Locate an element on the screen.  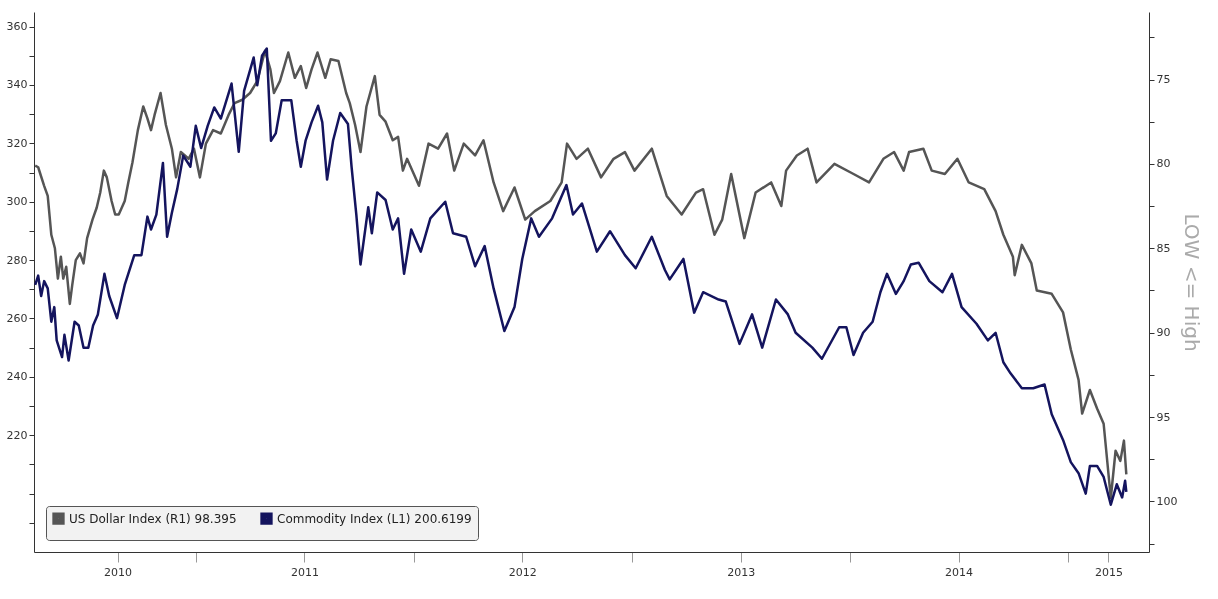
x-tick-label: 2015 is located at coordinates (1108, 572).